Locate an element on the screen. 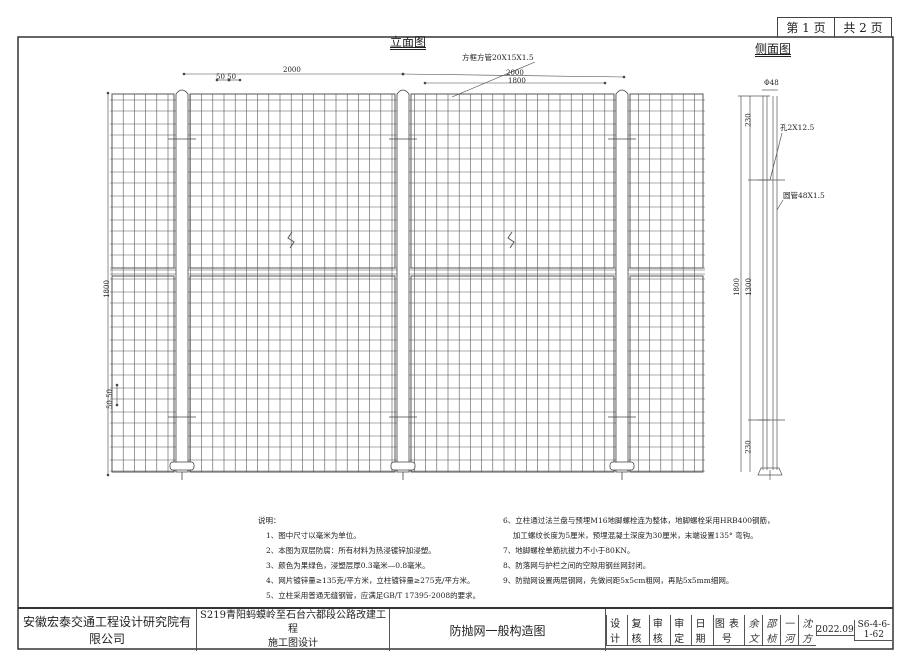 The image size is (900, 655). note-item: 8、防落网与护栏之间的空隙用钢丝网封闭。 is located at coordinates (577, 565).